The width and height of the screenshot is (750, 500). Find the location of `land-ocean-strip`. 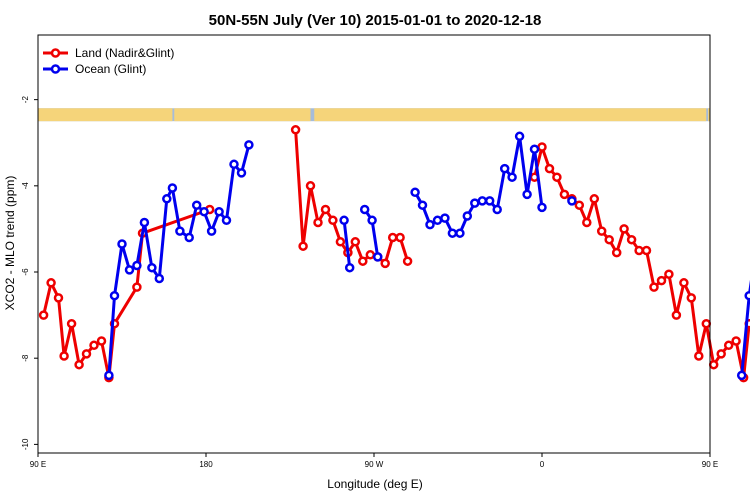

land-ocean-strip is located at coordinates (374, 115).